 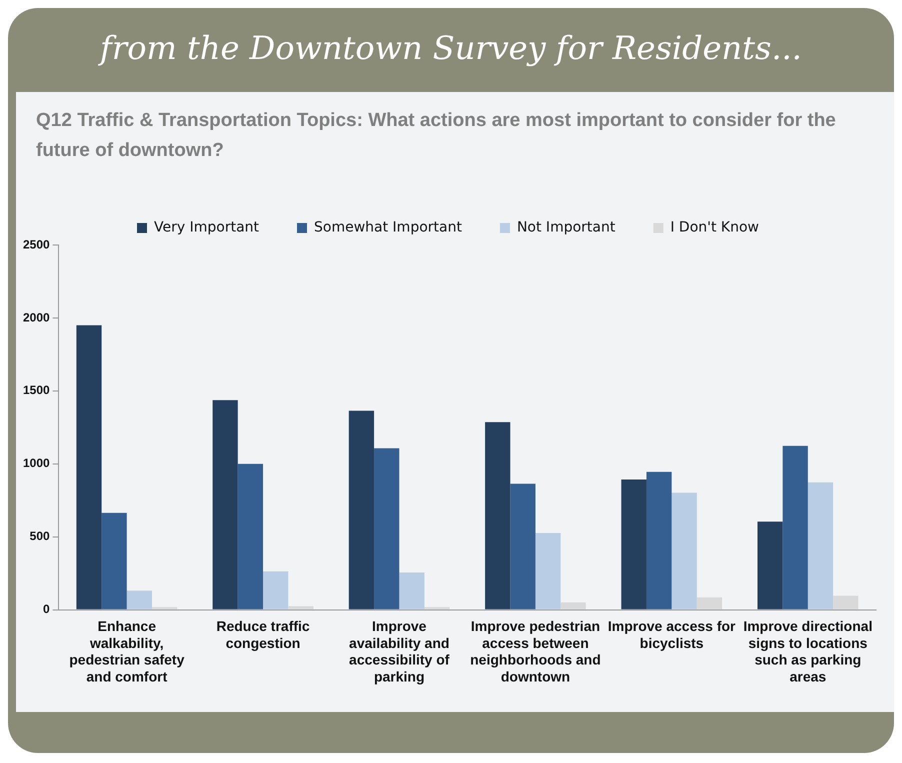 What do you see at coordinates (36, 390) in the screenshot?
I see `y-tick-label: 1500` at bounding box center [36, 390].